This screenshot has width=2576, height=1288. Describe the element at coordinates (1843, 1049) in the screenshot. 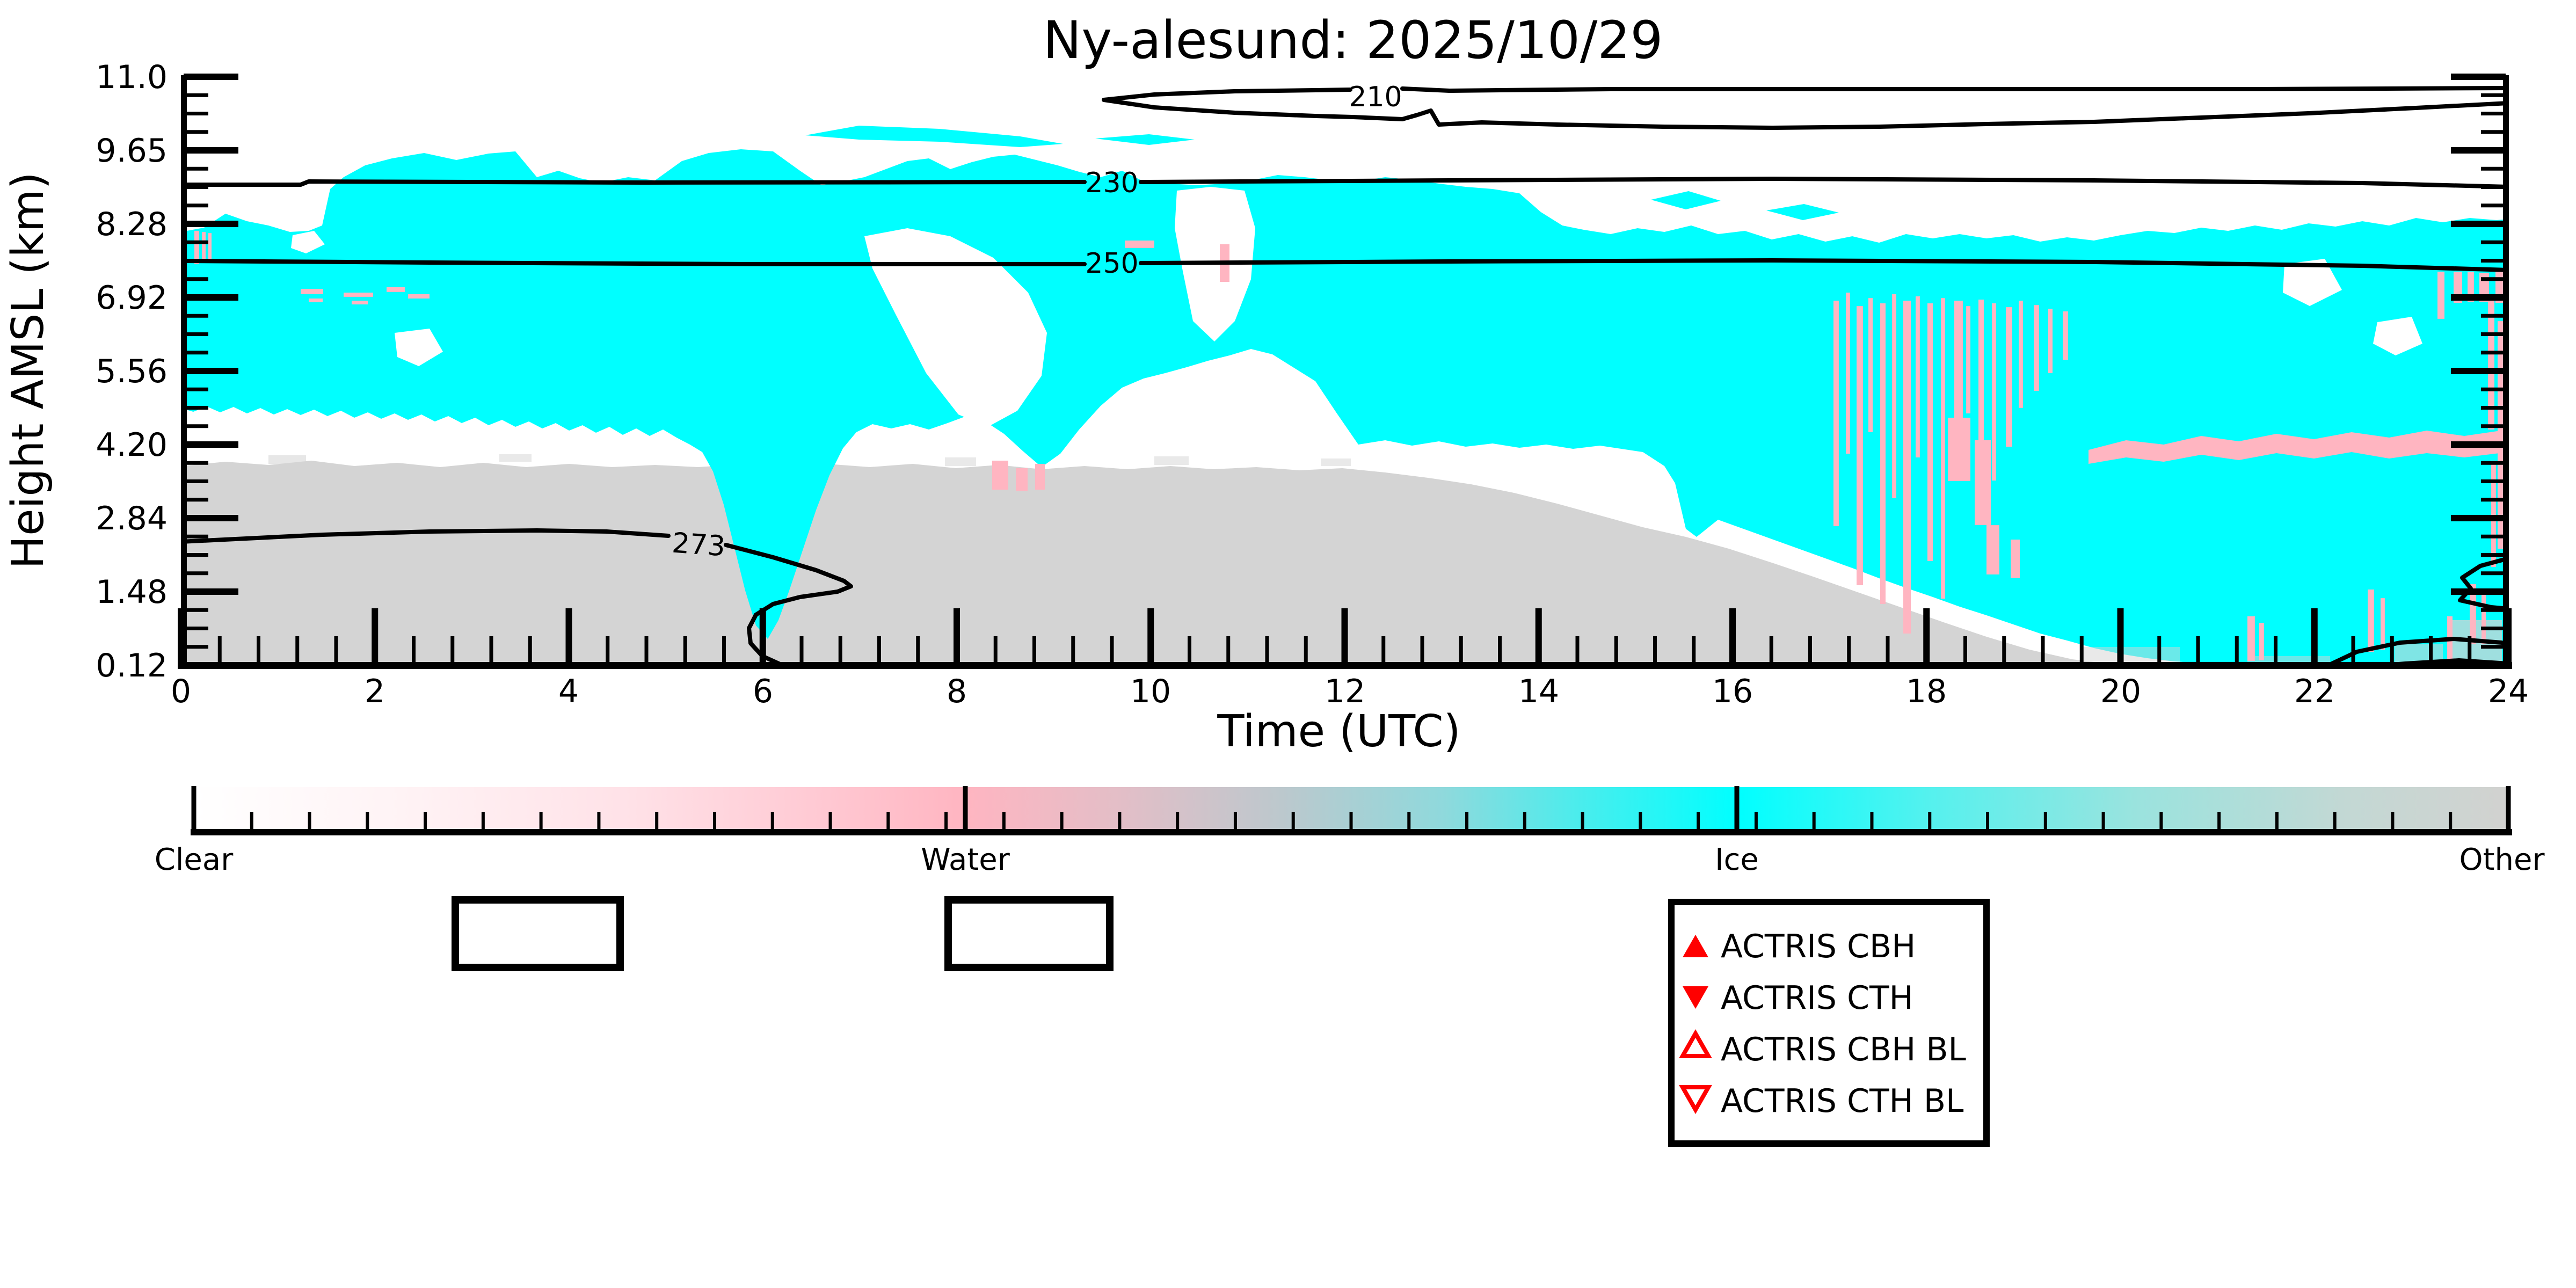

I see `legend-item-label: ACTRIS CBH BL` at that location.